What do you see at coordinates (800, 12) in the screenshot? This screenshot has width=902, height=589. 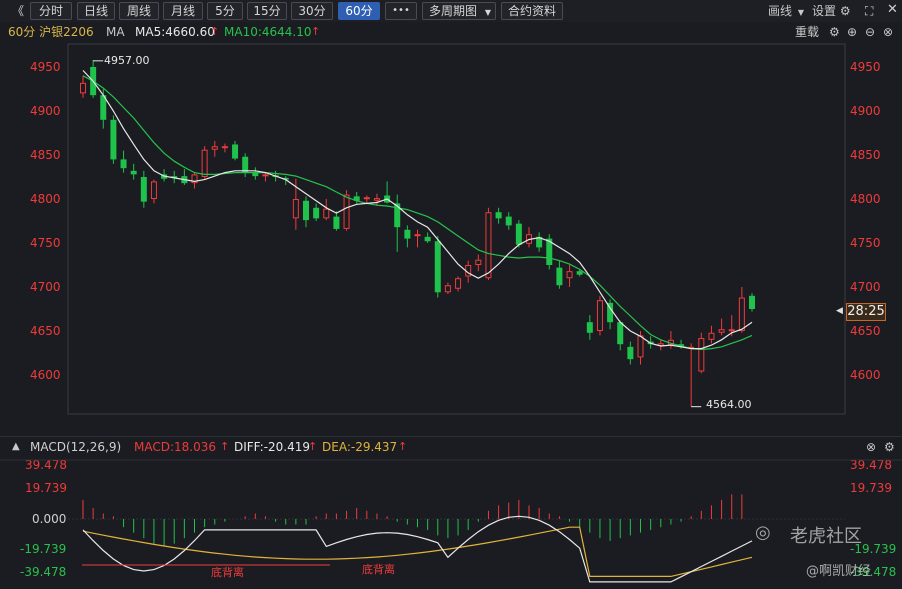 I see `chevron-down-icon: ▼` at bounding box center [800, 12].